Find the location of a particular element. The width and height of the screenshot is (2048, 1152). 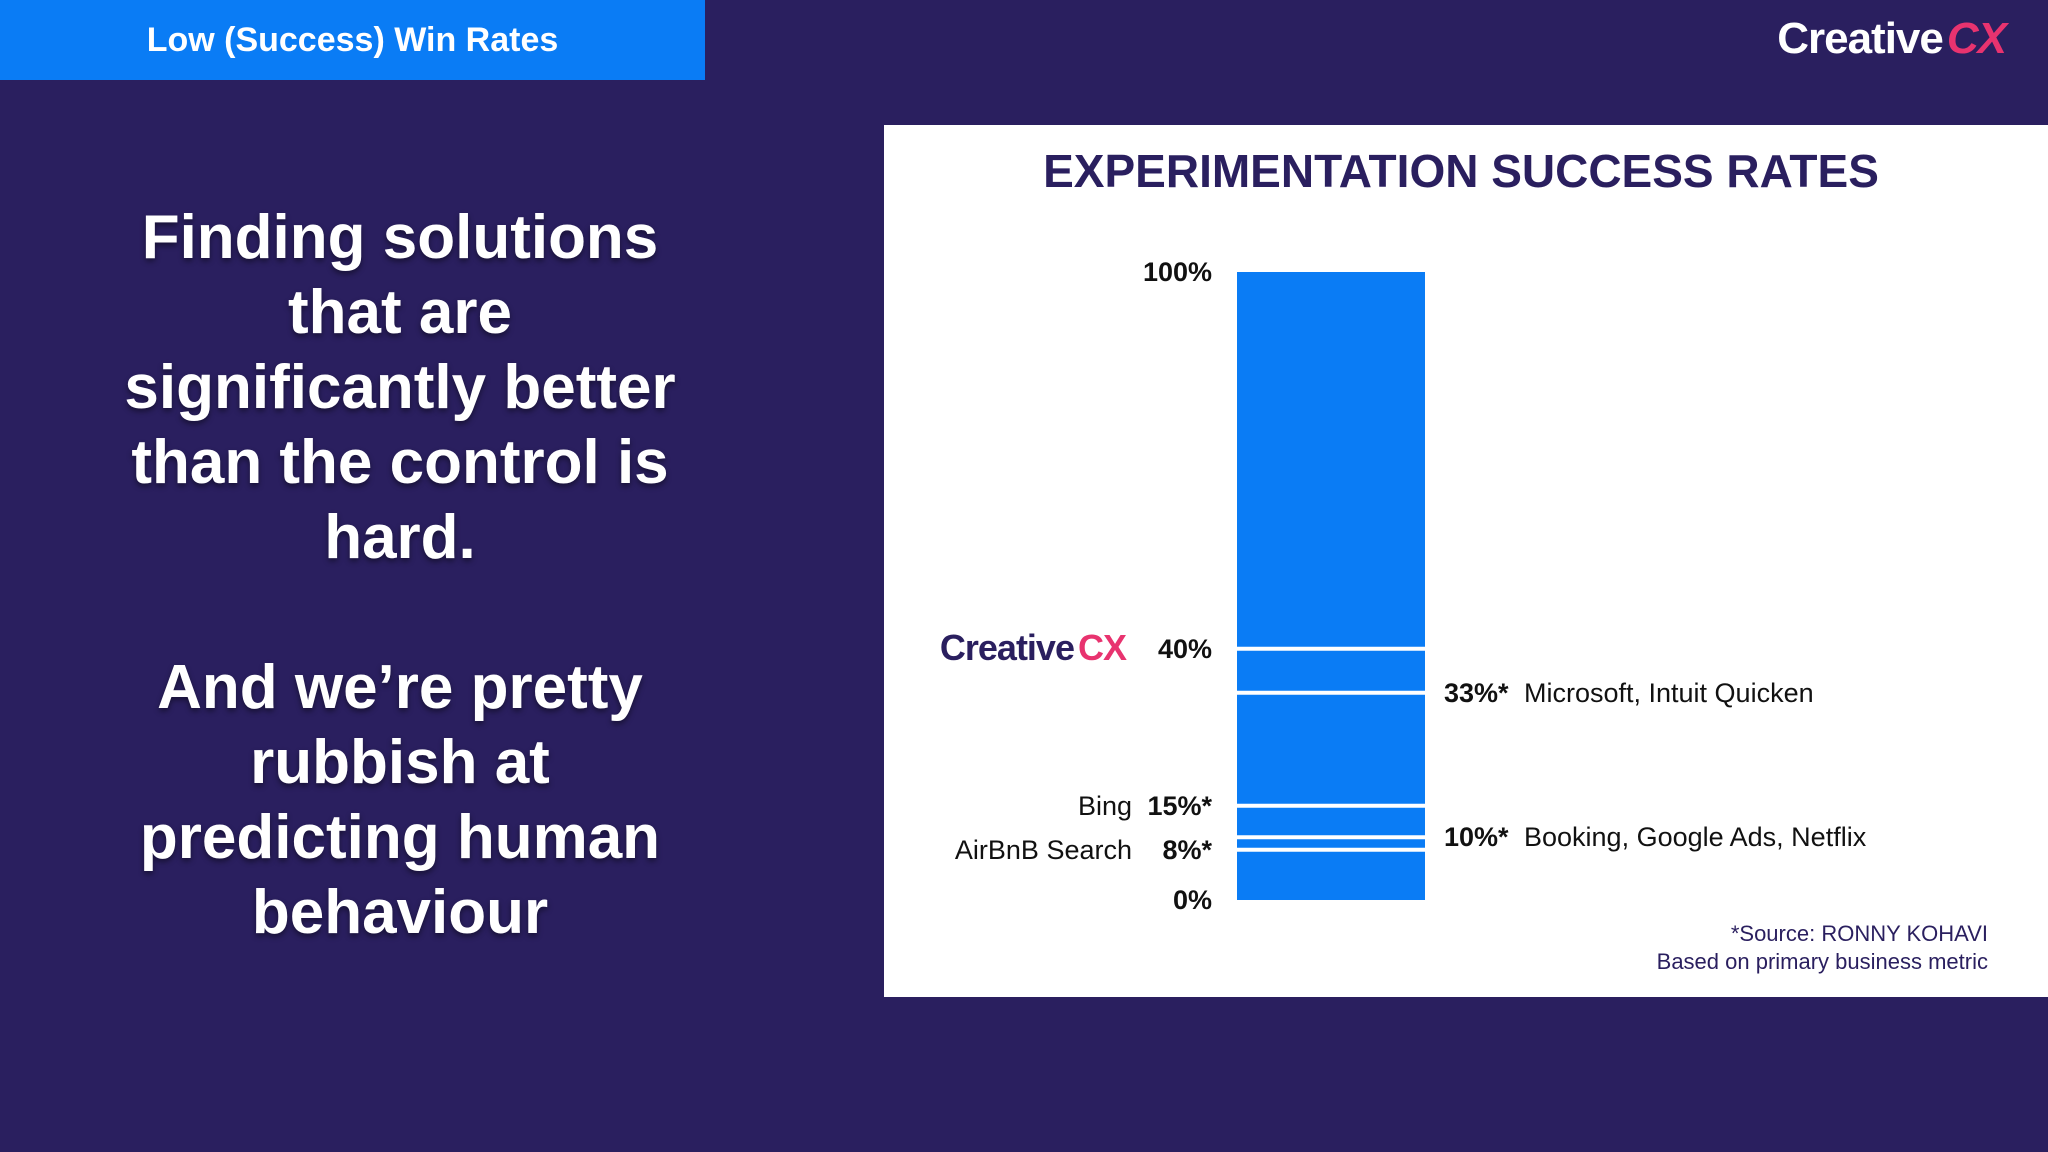

logo-word: Creative is located at coordinates (1860, 38).